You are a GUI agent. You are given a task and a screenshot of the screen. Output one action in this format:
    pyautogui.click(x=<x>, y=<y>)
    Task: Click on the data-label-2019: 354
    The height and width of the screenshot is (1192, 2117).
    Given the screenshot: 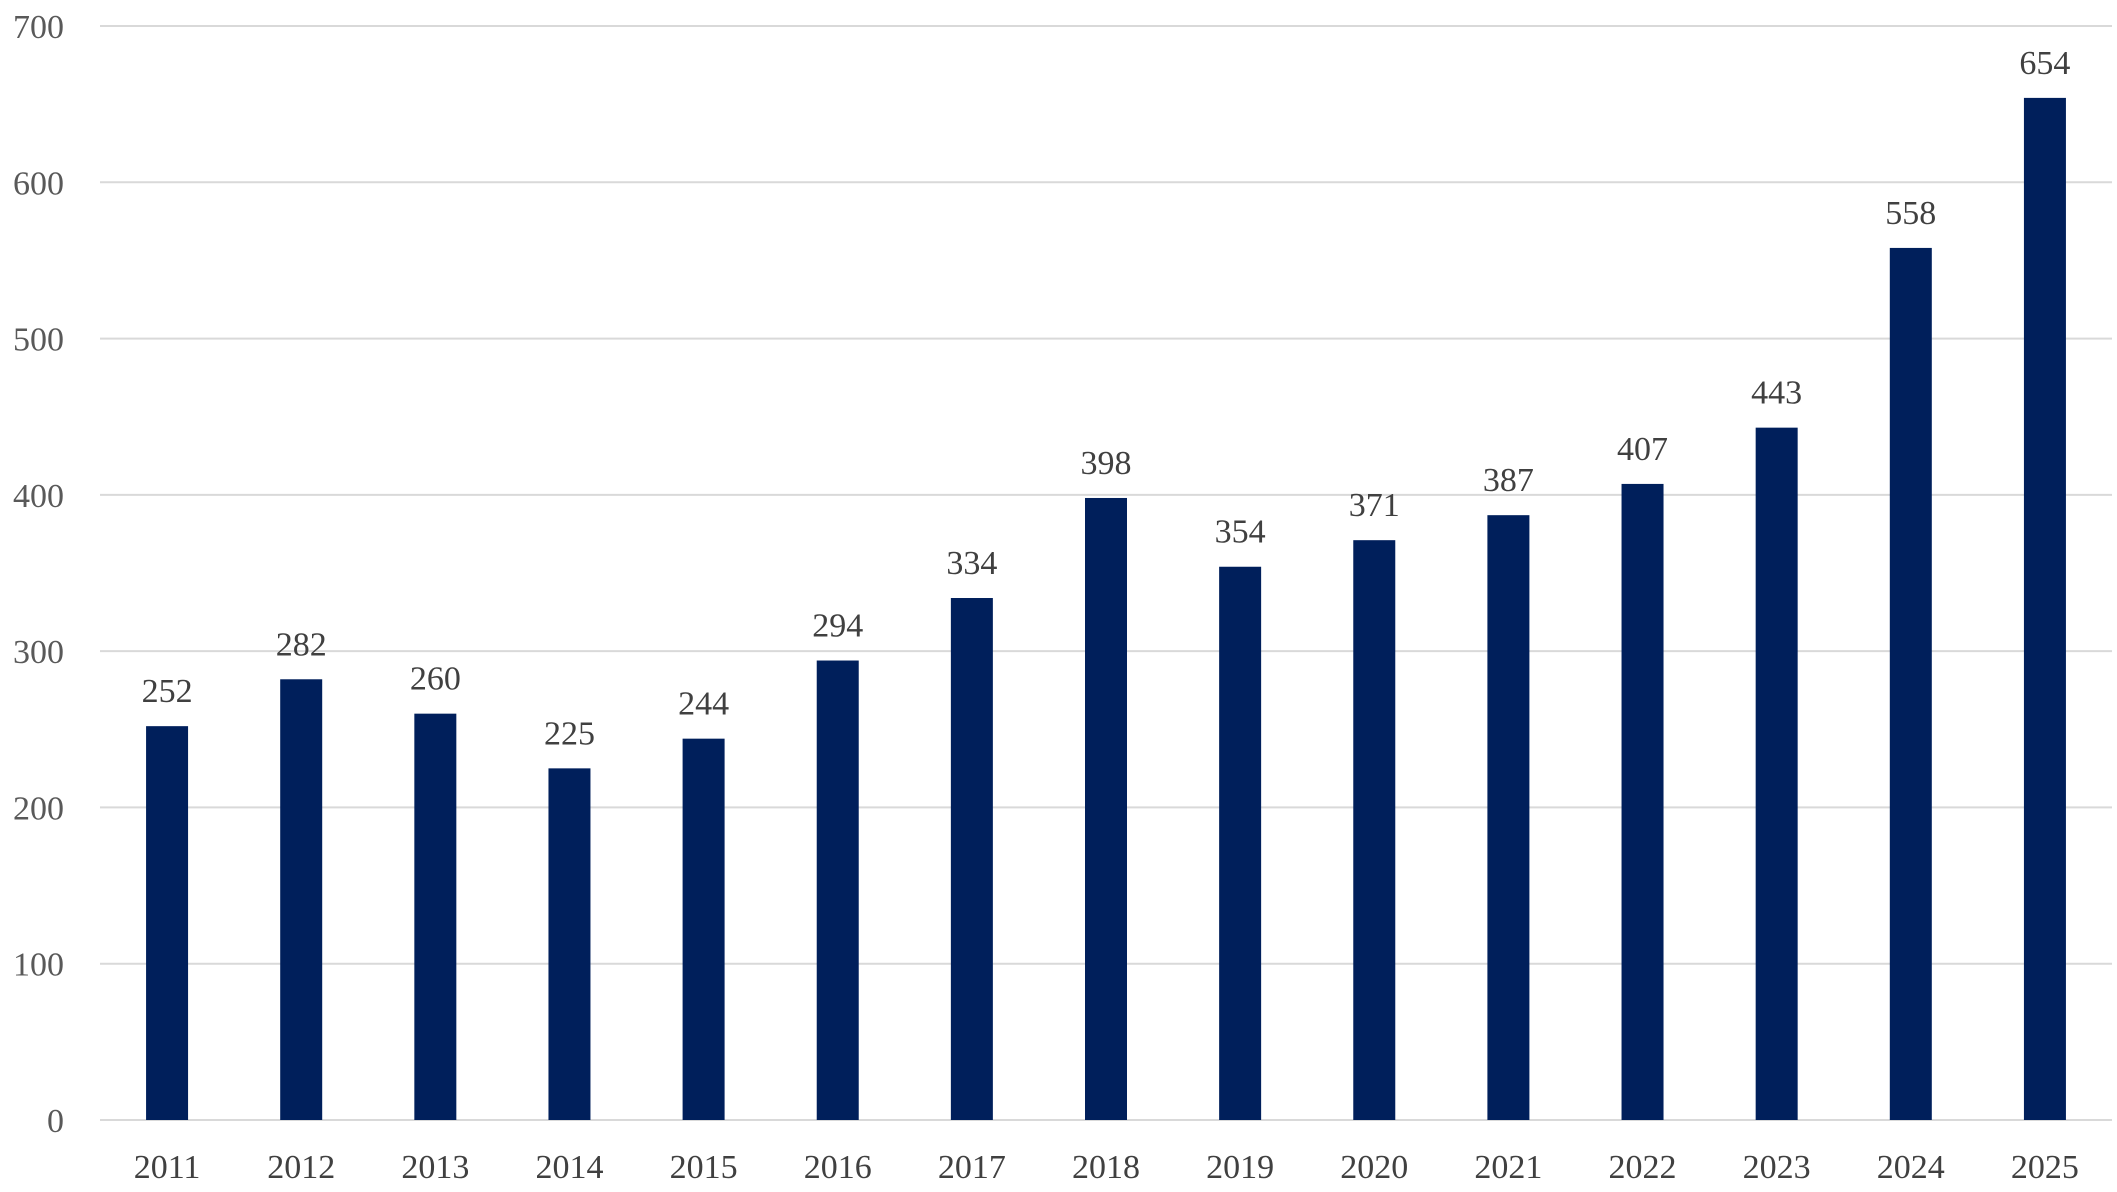 What is the action you would take?
    pyautogui.click(x=1240, y=532)
    